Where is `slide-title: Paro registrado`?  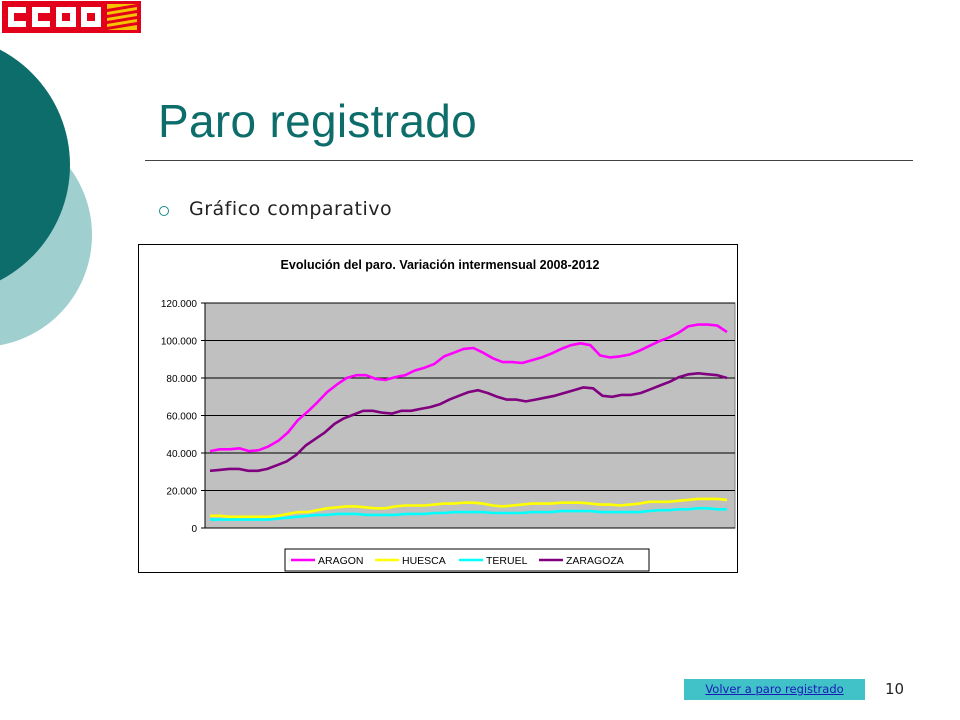 slide-title: Paro registrado is located at coordinates (317, 121).